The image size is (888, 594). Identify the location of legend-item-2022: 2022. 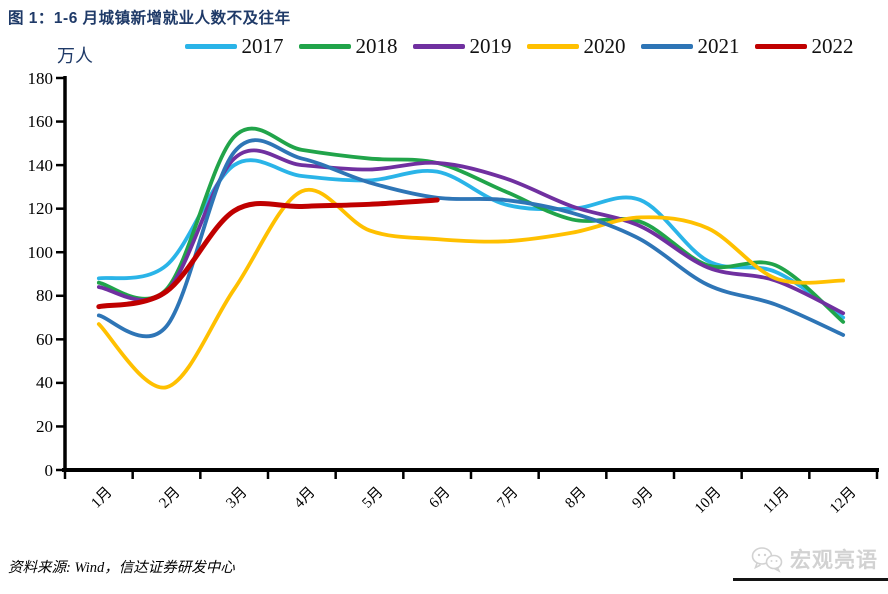
(804, 46).